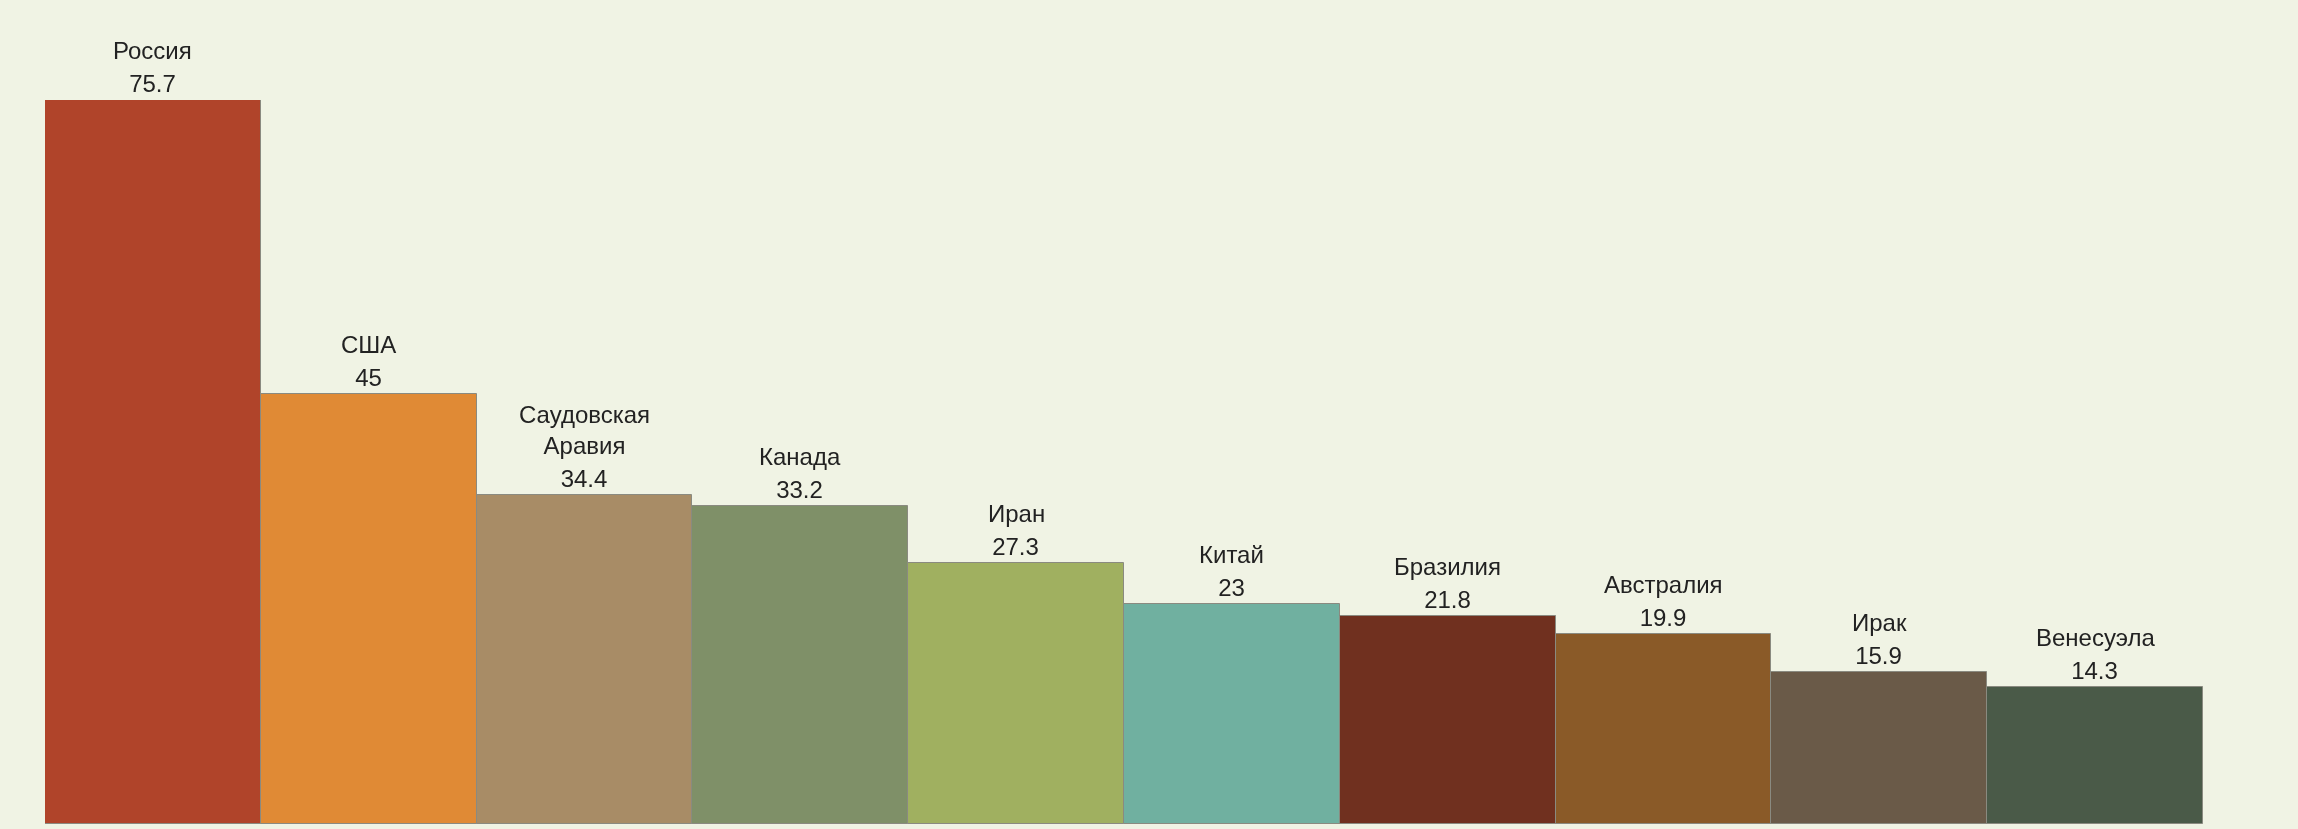  What do you see at coordinates (1017, 513) in the screenshot?
I see `x-tick-label: Иран` at bounding box center [1017, 513].